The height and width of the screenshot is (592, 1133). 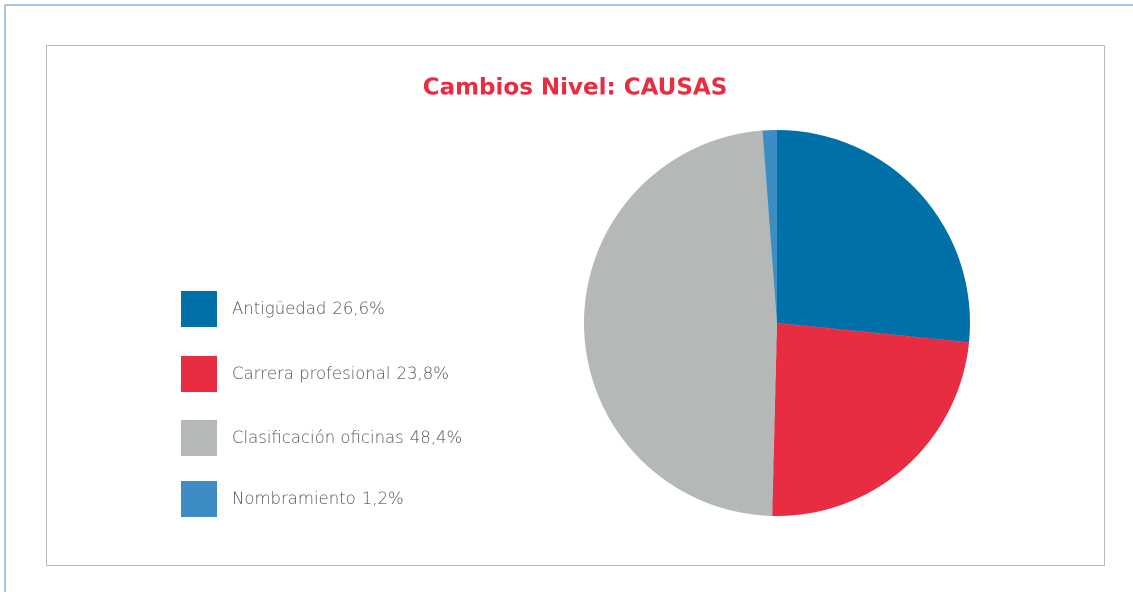 I want to click on legend-value: 48,4%, so click(x=436, y=437).